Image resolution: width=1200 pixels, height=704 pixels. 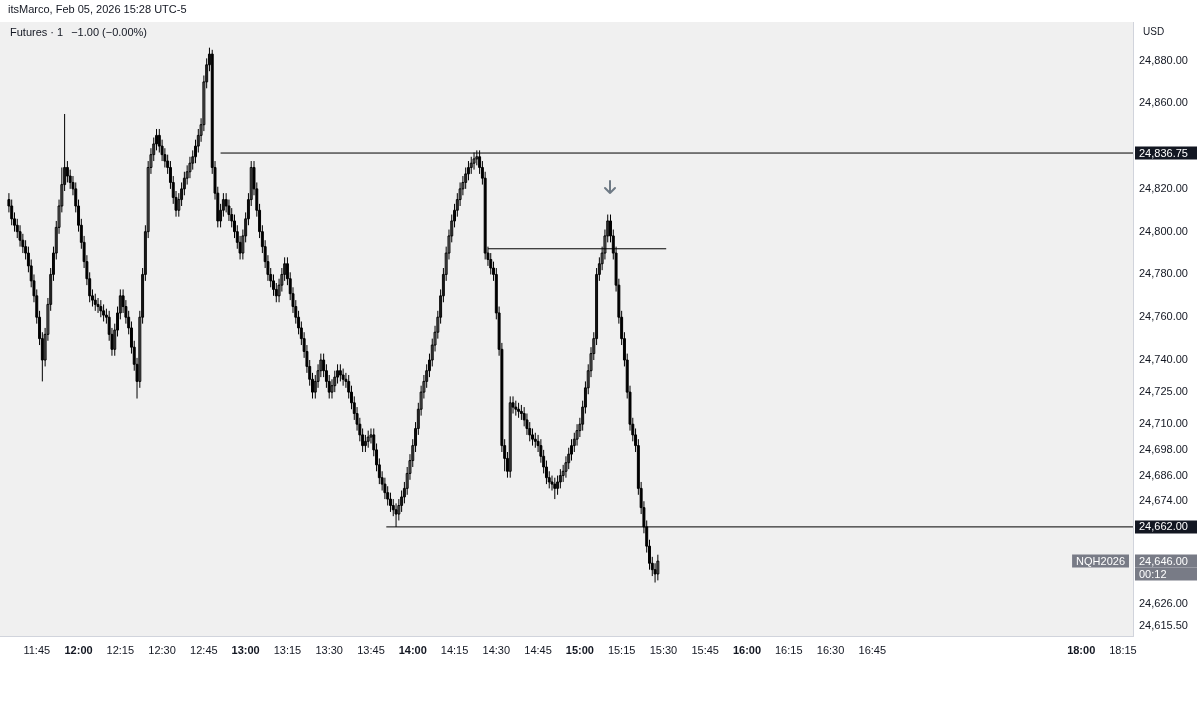 I want to click on x-tick-label: 14:00, so click(x=412, y=649).